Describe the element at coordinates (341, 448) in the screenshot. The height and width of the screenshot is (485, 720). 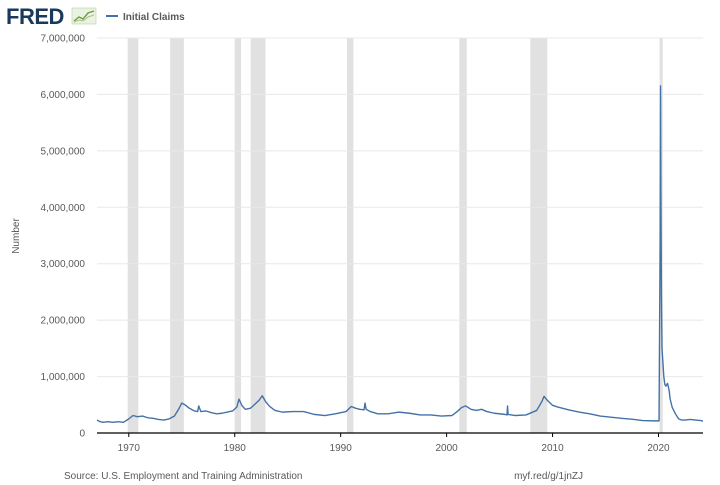
I see `x-tick-label: 1990` at that location.